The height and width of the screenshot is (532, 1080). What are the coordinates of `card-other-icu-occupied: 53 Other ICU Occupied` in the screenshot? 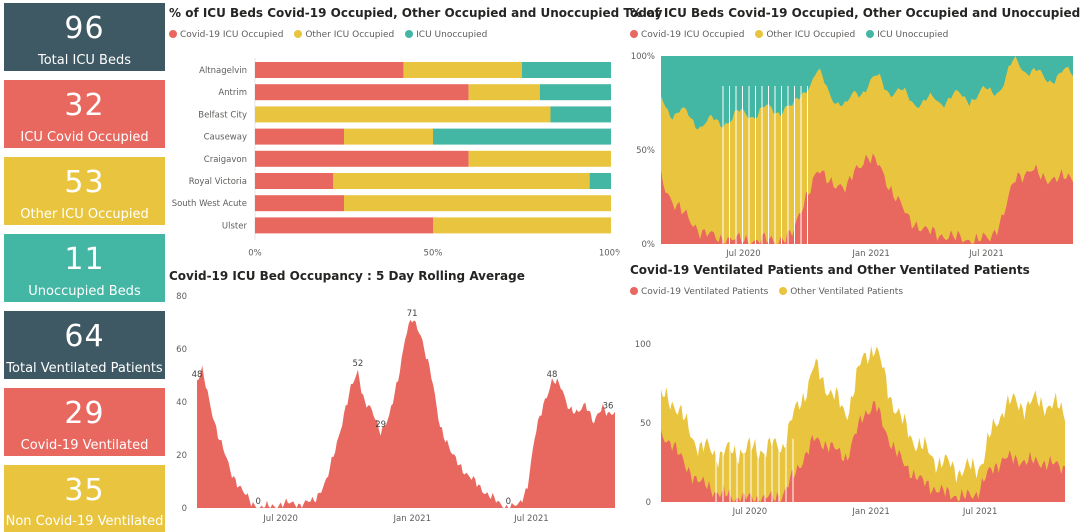 It's located at (84, 191).